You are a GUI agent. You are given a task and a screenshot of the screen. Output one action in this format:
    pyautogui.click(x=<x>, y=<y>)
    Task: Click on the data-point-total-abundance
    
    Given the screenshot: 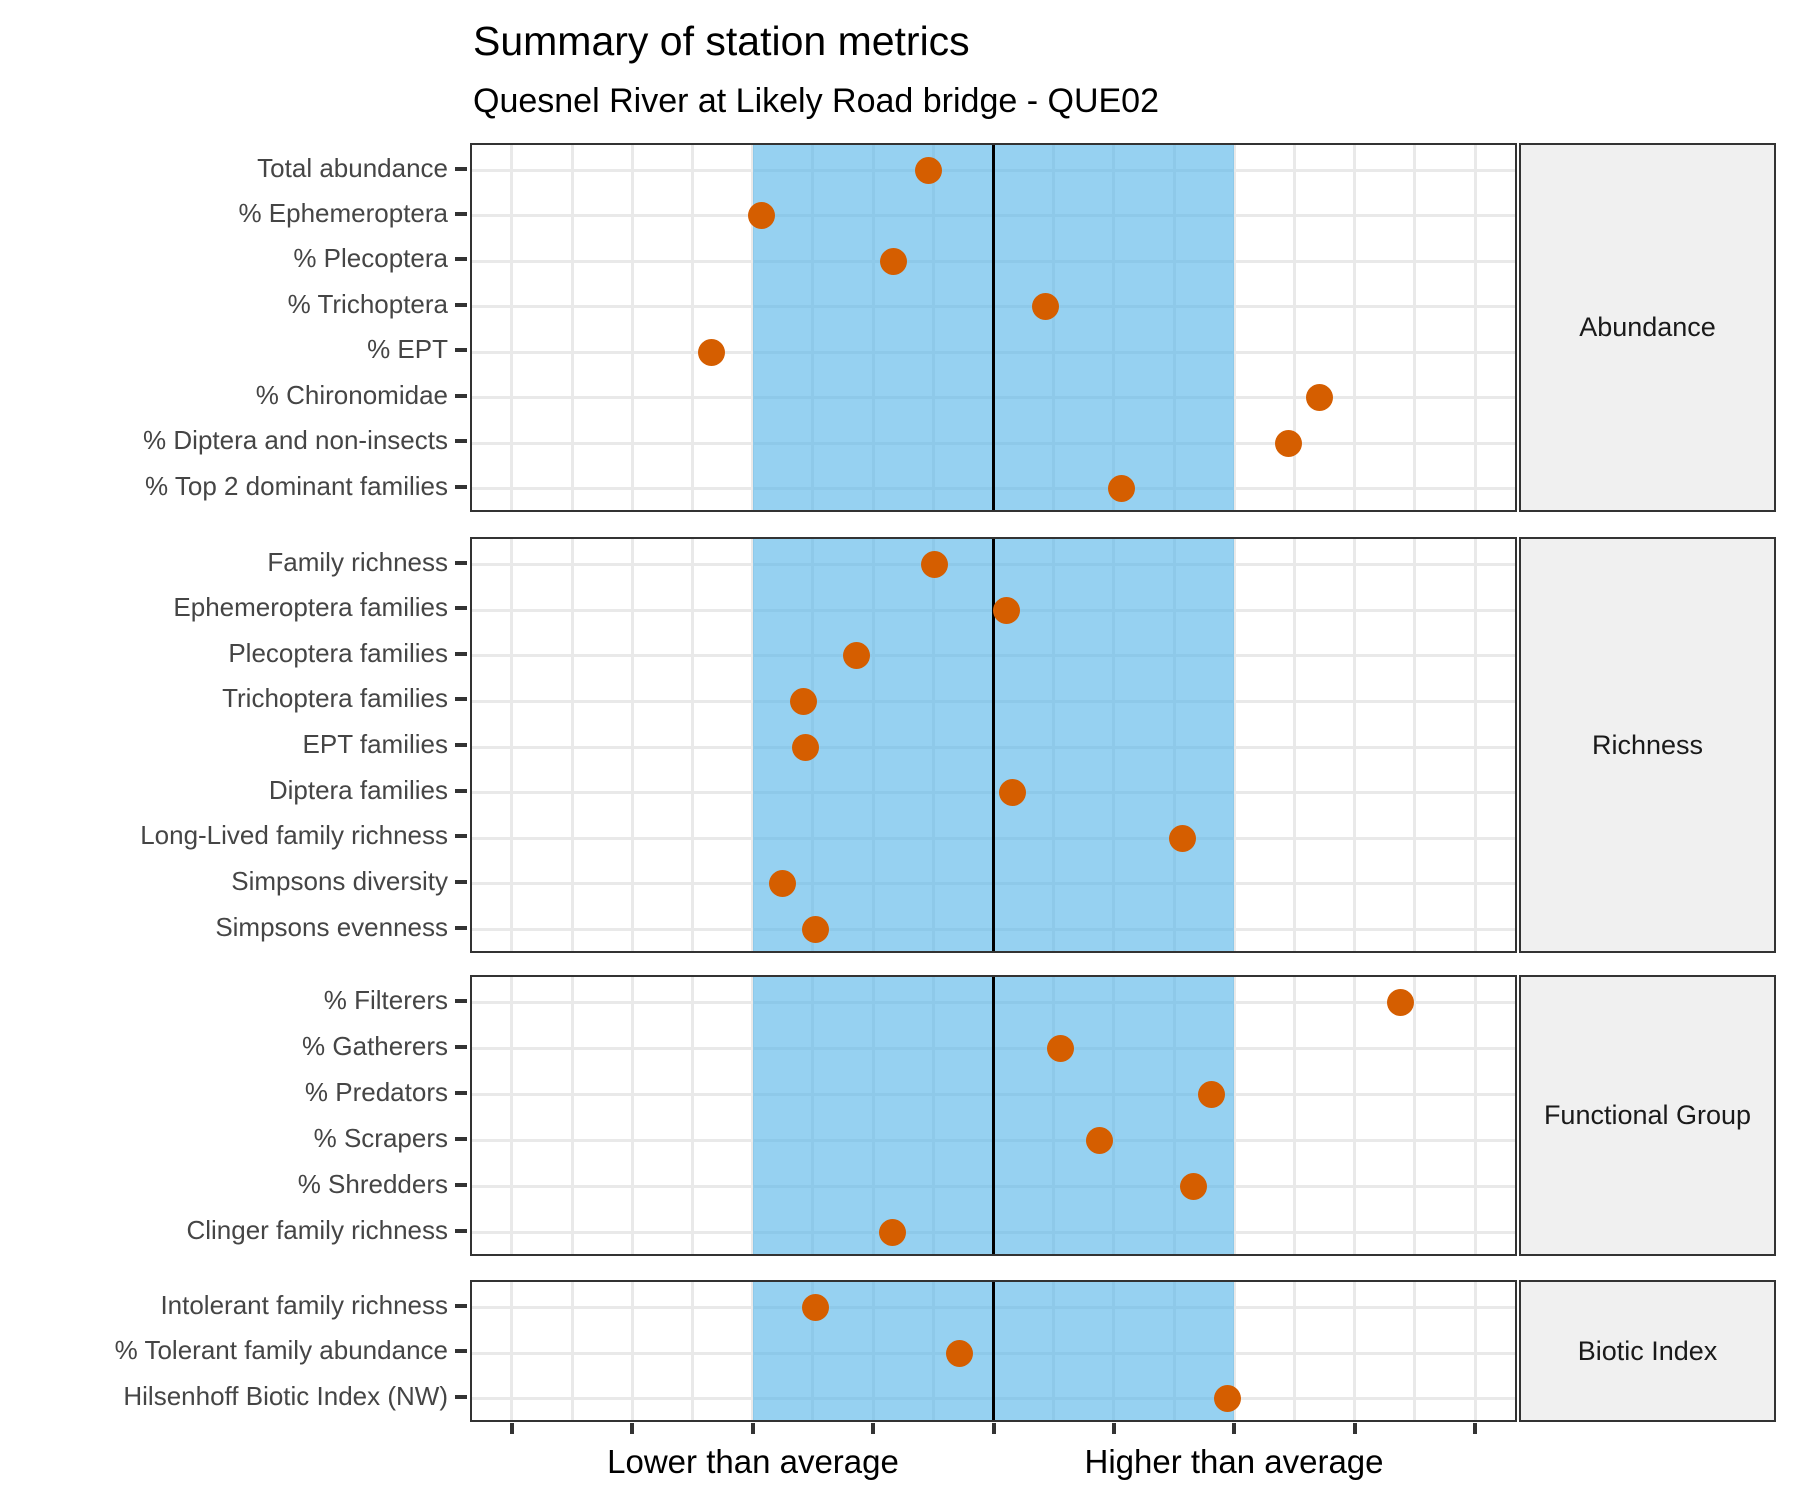 What is the action you would take?
    pyautogui.click(x=928, y=170)
    